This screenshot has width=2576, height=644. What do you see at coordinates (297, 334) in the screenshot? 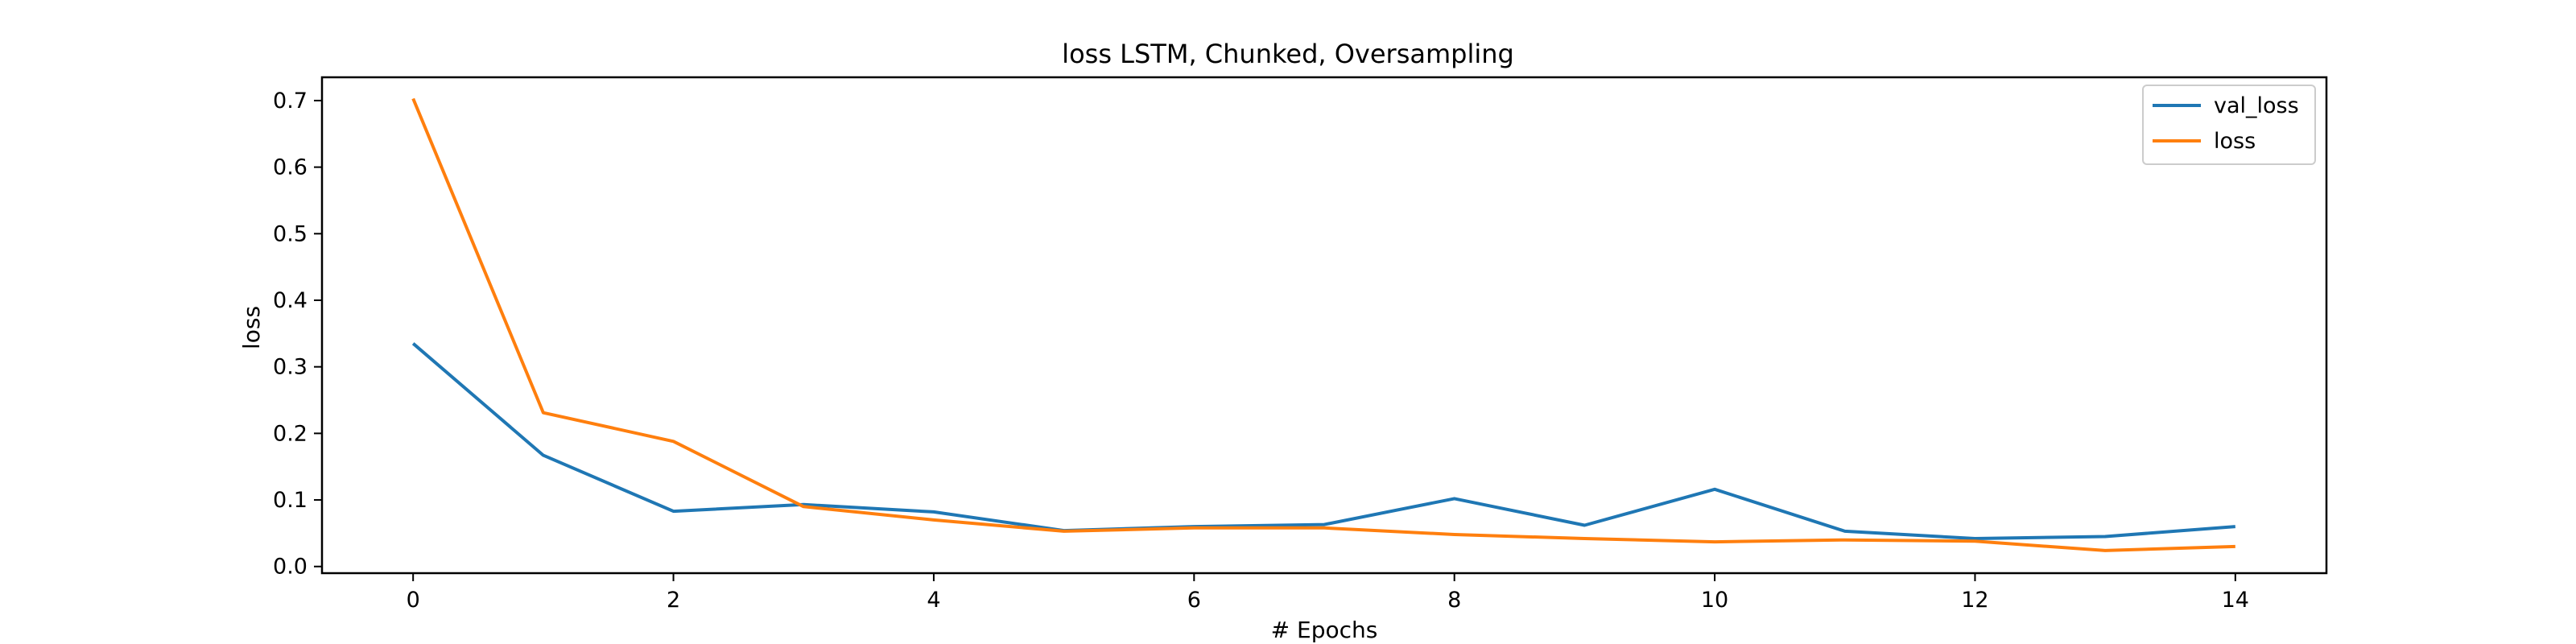
I see `y-axis: 0.0 0.1 0.2 0.3 0.4 0.5 0.6 0.7` at bounding box center [297, 334].